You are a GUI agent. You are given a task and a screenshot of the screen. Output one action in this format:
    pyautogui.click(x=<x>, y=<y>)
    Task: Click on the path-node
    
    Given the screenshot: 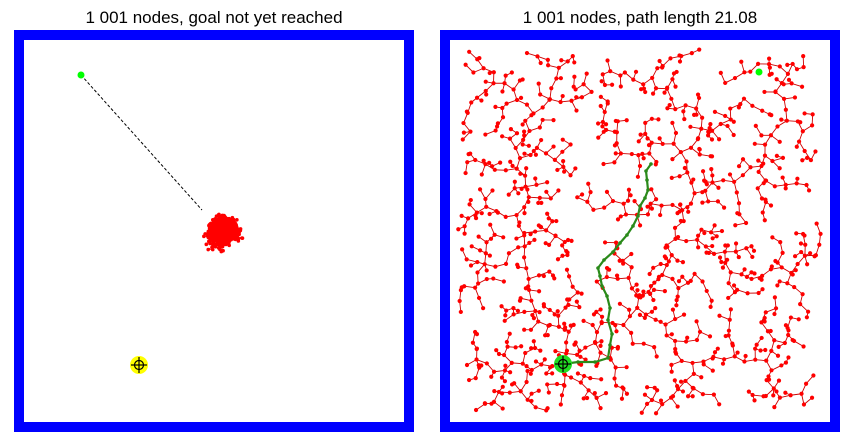 What is the action you would take?
    pyautogui.click(x=646, y=171)
    